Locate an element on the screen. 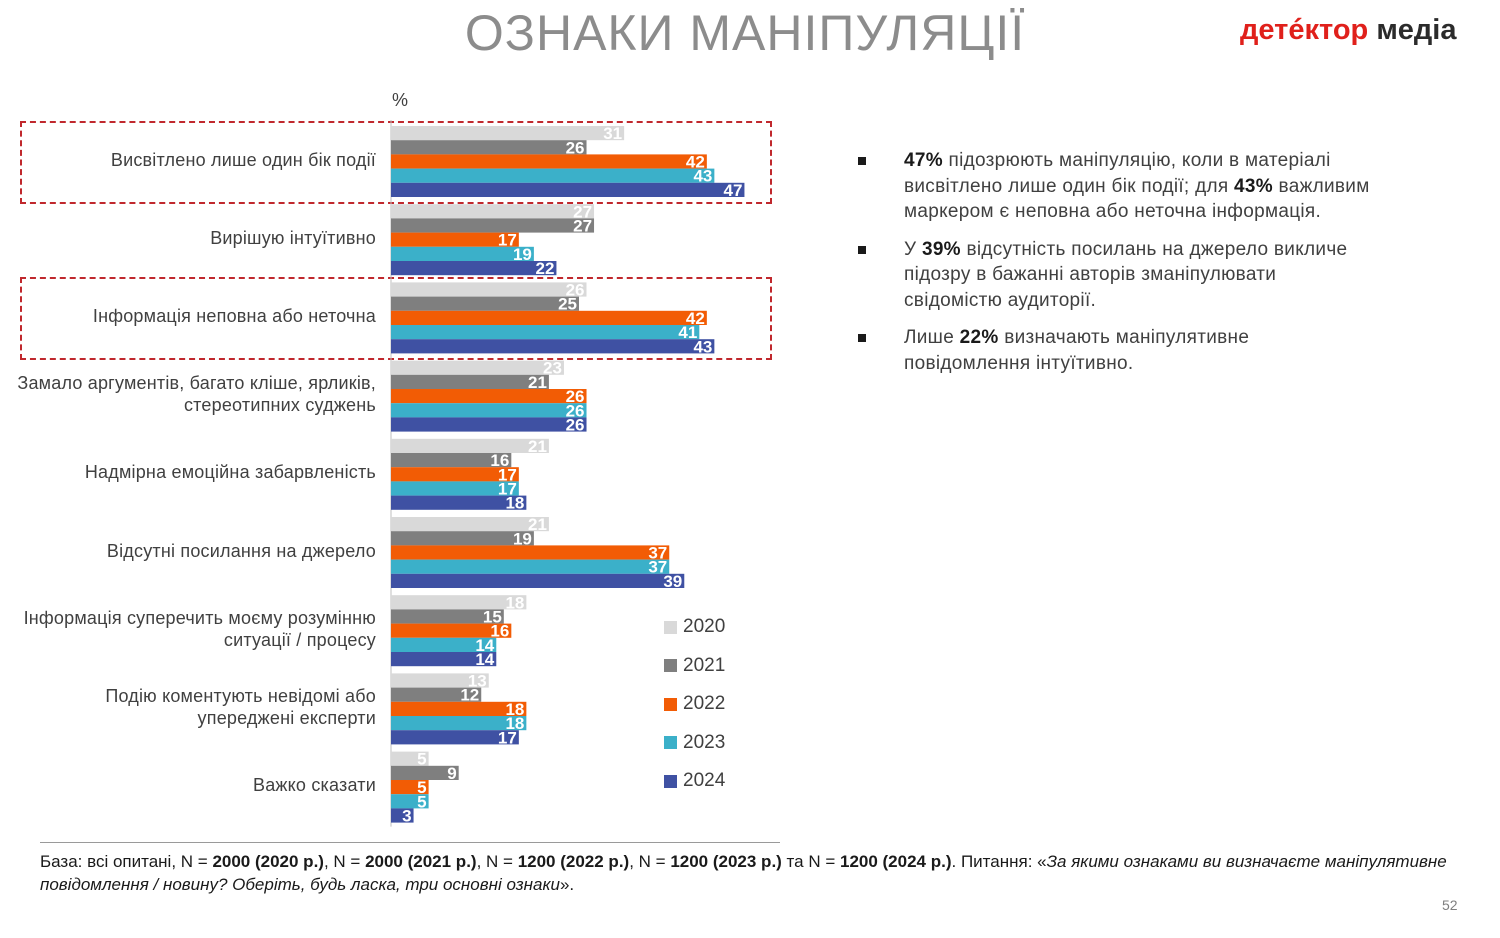 This screenshot has height=938, width=1500. legend-label: 2024 is located at coordinates (704, 781).